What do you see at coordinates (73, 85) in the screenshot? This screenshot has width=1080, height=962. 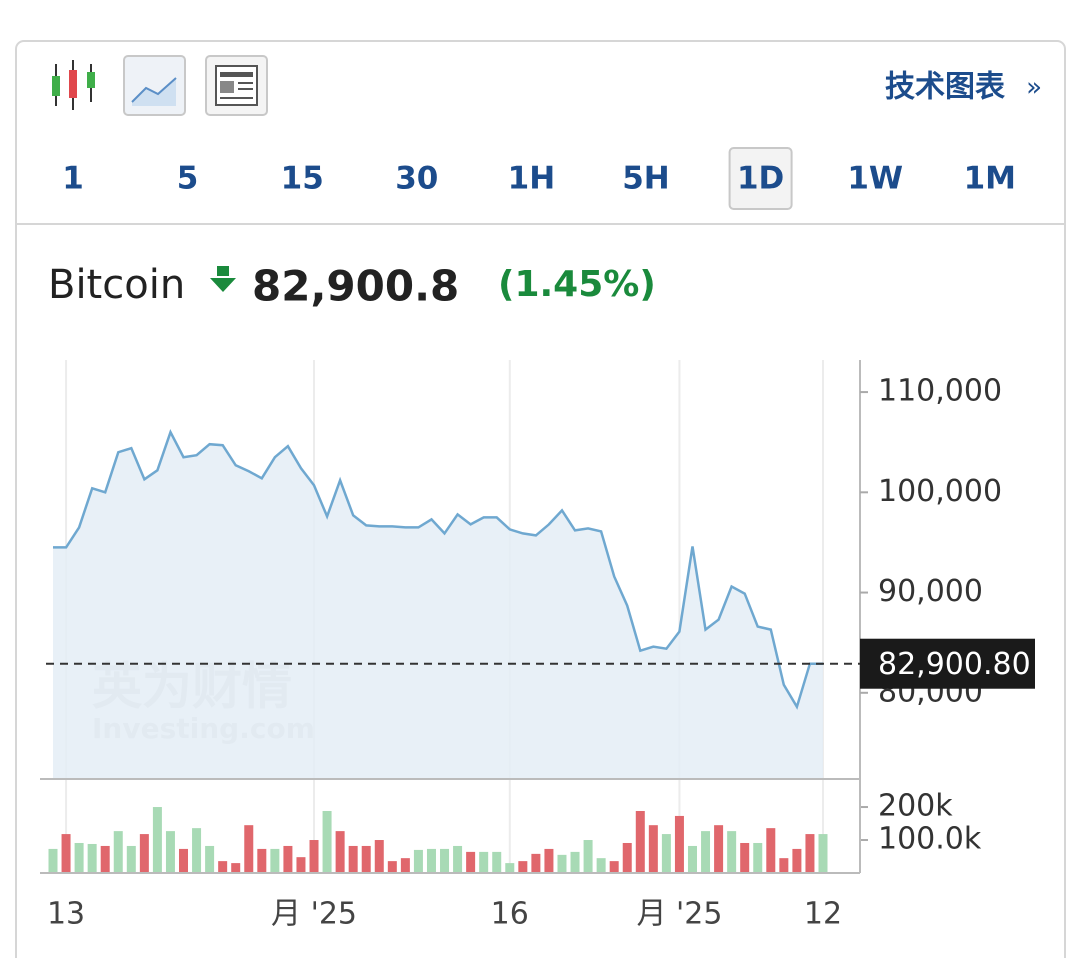 I see `candlestick-icon` at bounding box center [73, 85].